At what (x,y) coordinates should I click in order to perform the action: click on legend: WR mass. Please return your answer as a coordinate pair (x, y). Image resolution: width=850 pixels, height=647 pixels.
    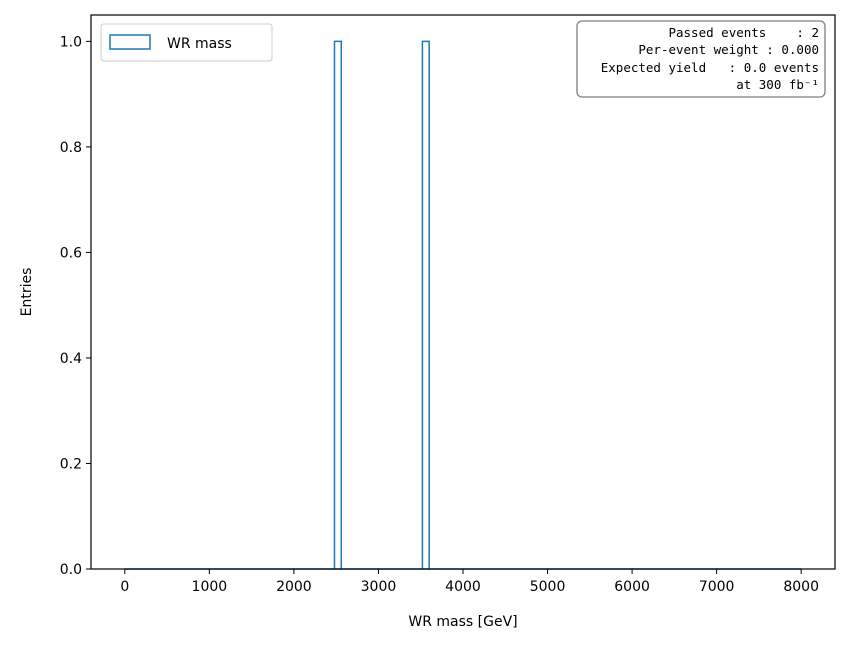
    Looking at the image, I should click on (186, 42).